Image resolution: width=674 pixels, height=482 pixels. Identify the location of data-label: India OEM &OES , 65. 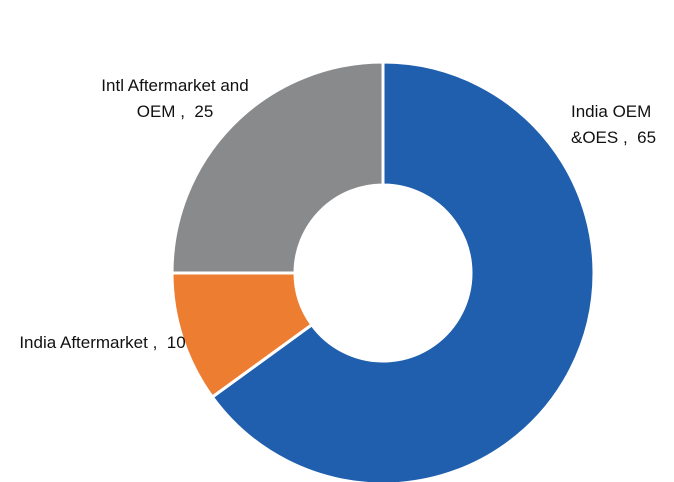
(622, 125).